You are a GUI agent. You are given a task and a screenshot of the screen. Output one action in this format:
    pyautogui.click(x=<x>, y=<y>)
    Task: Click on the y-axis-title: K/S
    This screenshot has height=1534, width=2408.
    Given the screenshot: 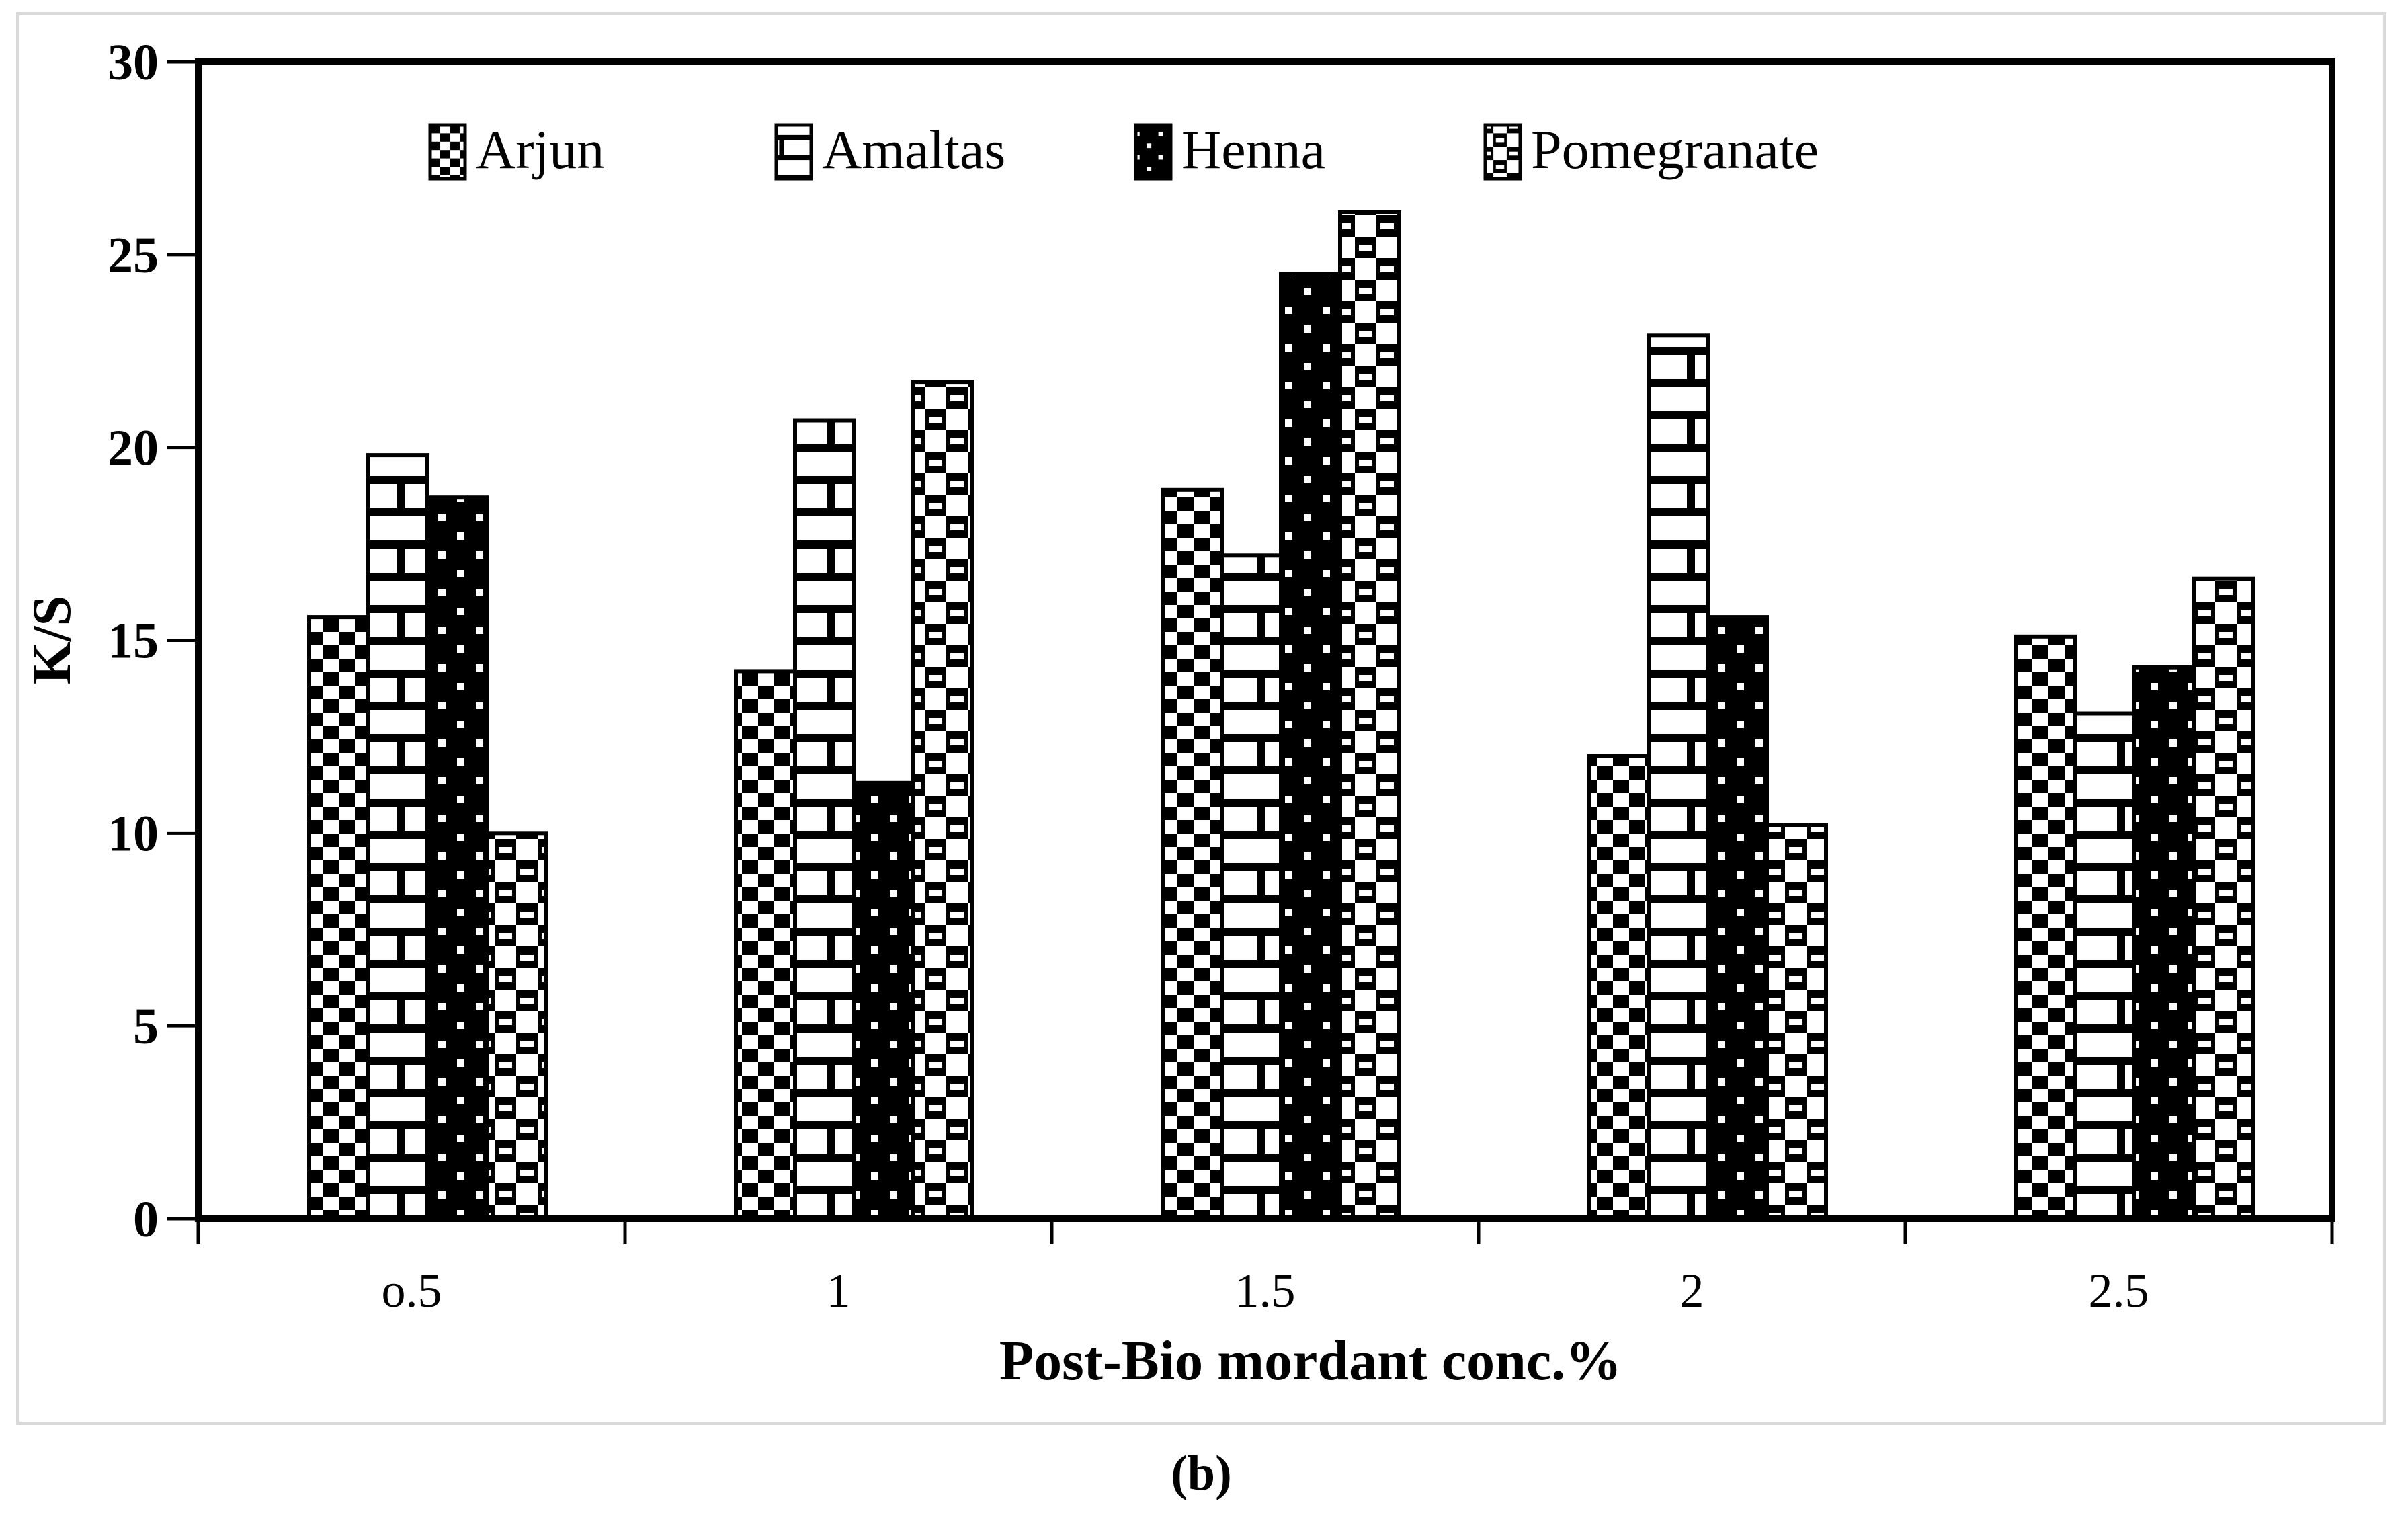 What is the action you would take?
    pyautogui.click(x=51, y=640)
    